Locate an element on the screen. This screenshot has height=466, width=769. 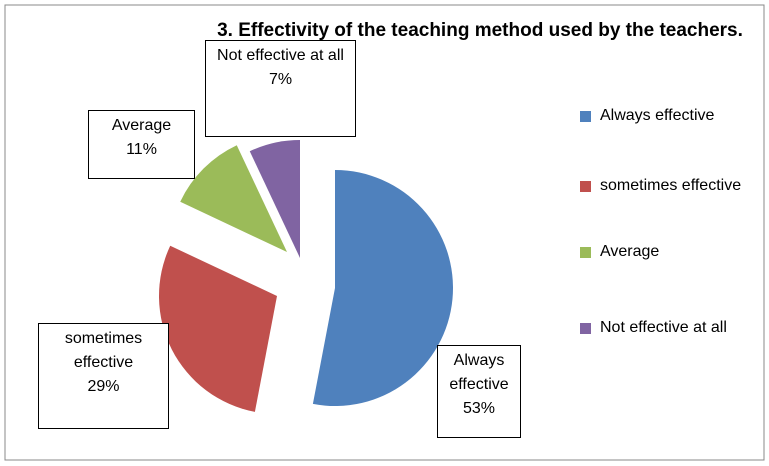
data-label: Always effective 53% is located at coordinates (479, 391).